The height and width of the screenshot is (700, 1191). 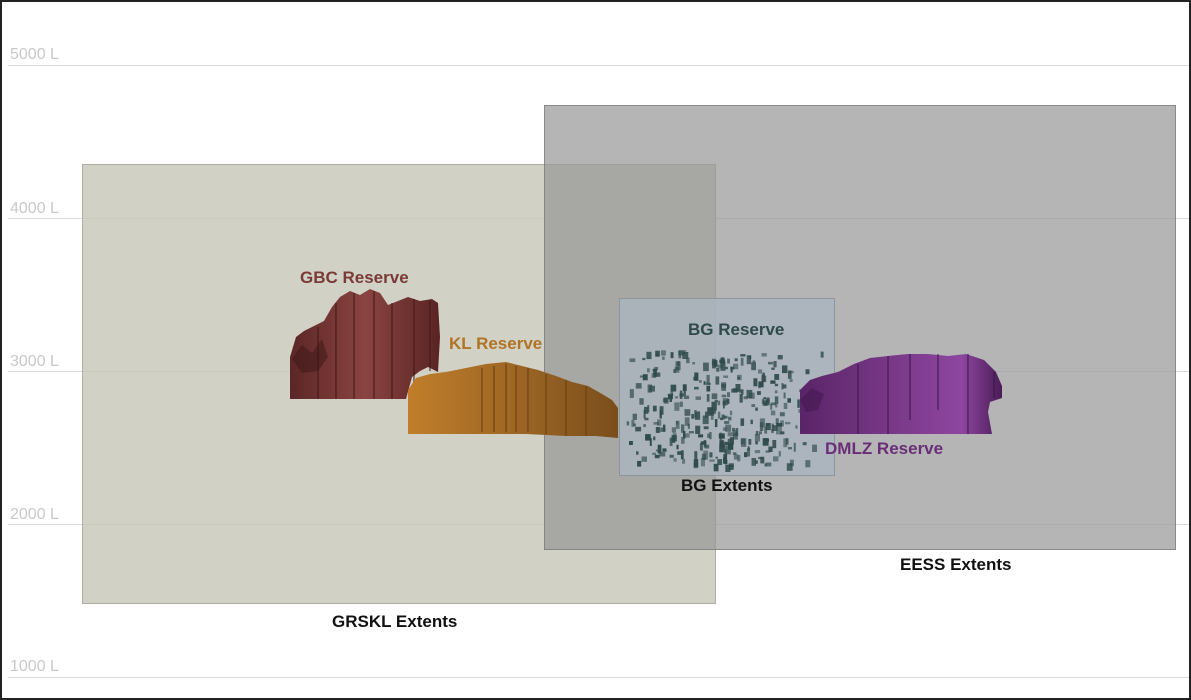 I want to click on level-label-4000: 4000 L, so click(x=34, y=208).